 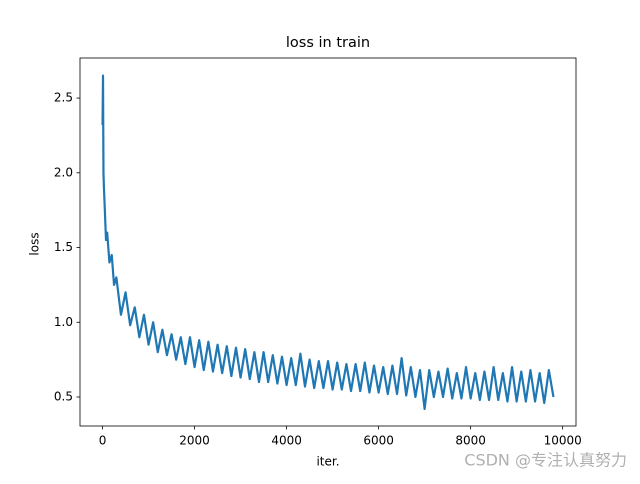 What do you see at coordinates (63, 322) in the screenshot?
I see `y-tick-label: 1.0` at bounding box center [63, 322].